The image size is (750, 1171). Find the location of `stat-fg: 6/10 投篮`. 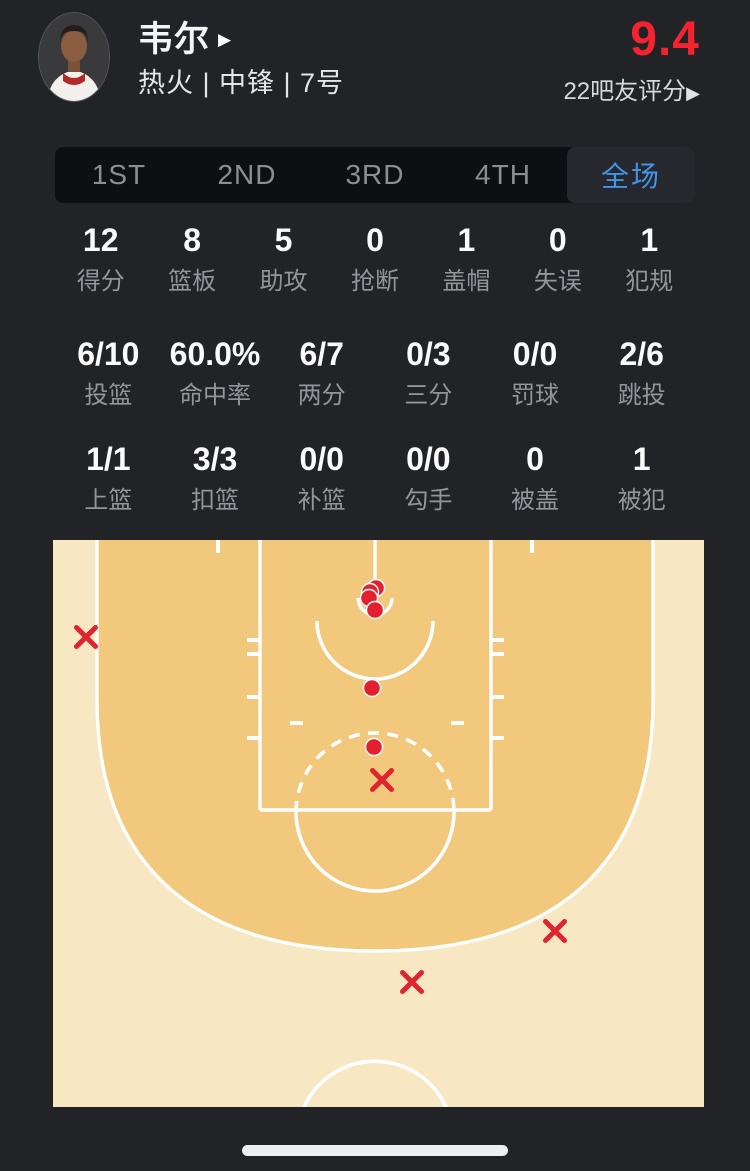

stat-fg: 6/10 投篮 is located at coordinates (108, 373).